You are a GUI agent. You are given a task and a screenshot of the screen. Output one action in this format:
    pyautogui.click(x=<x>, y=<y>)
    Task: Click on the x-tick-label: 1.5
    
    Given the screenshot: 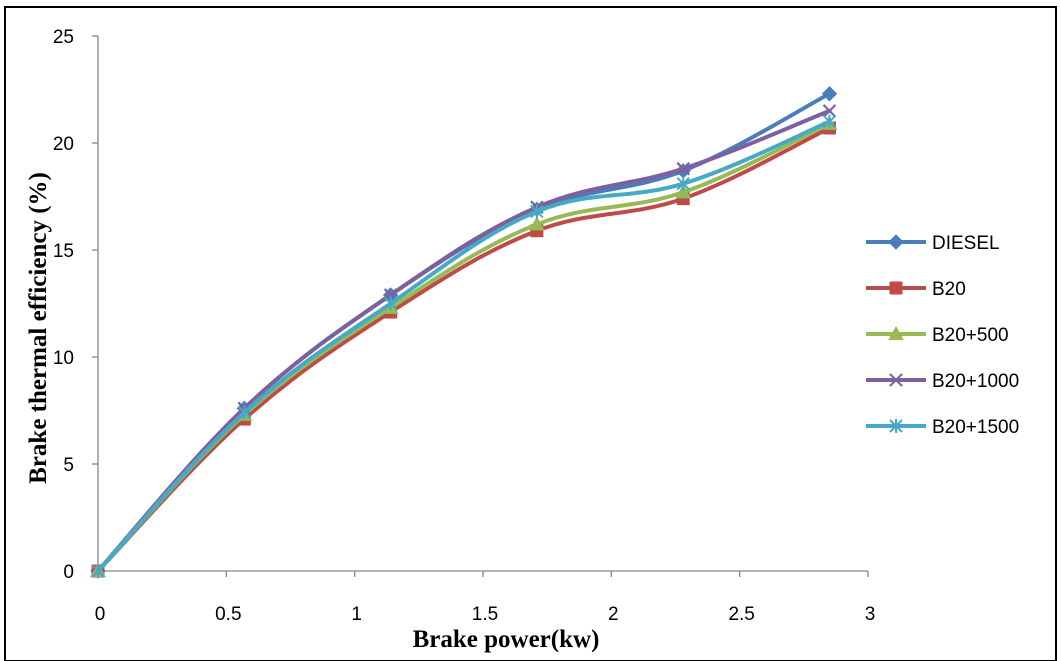 What is the action you would take?
    pyautogui.click(x=485, y=614)
    